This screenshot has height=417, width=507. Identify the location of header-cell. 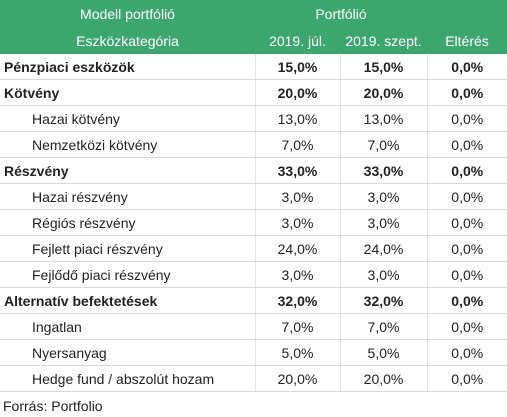
(467, 13).